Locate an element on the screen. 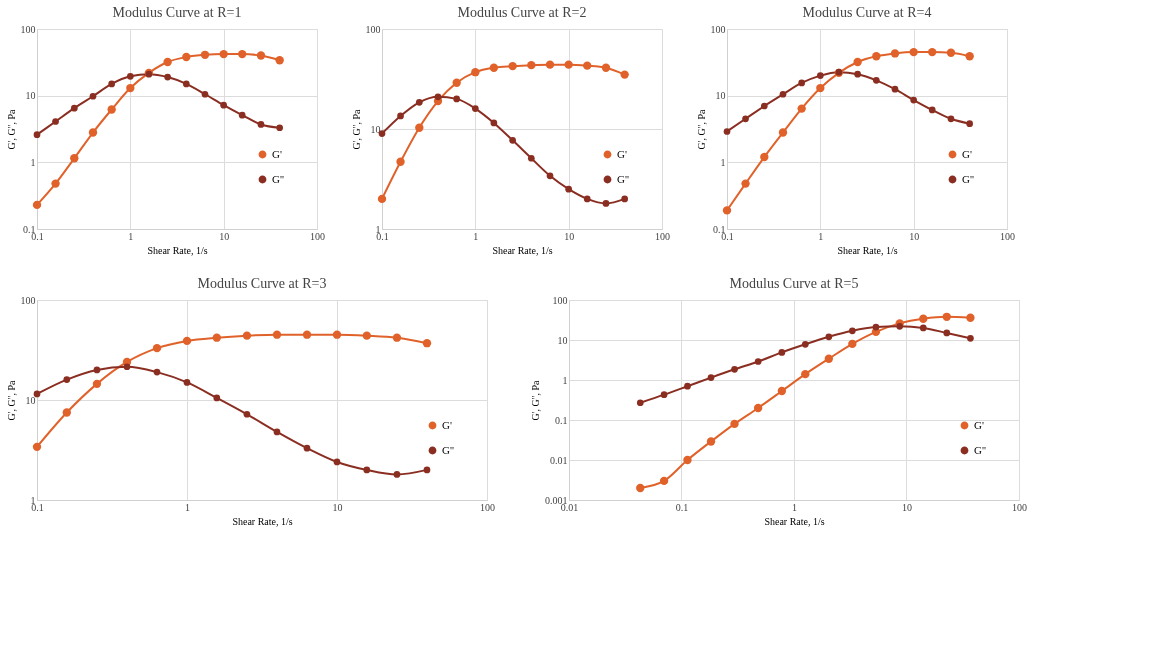 This screenshot has width=1162, height=648. chart-title: Modulus Curve at R=5 is located at coordinates (794, 283).